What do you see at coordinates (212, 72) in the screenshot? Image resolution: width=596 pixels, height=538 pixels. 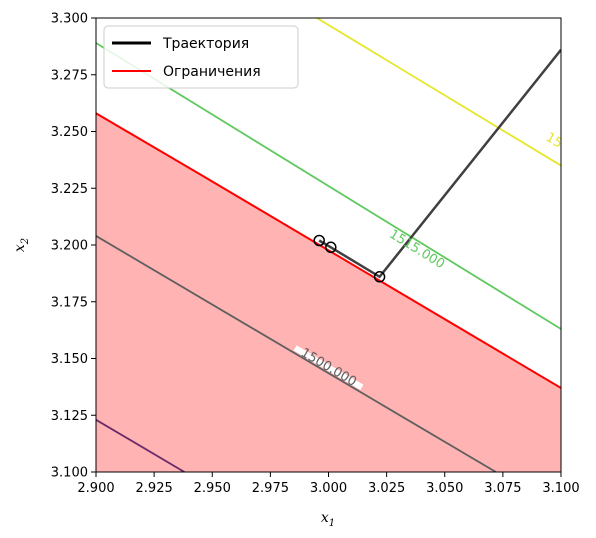 I see `legend-label-constraints: Ограничения` at bounding box center [212, 72].